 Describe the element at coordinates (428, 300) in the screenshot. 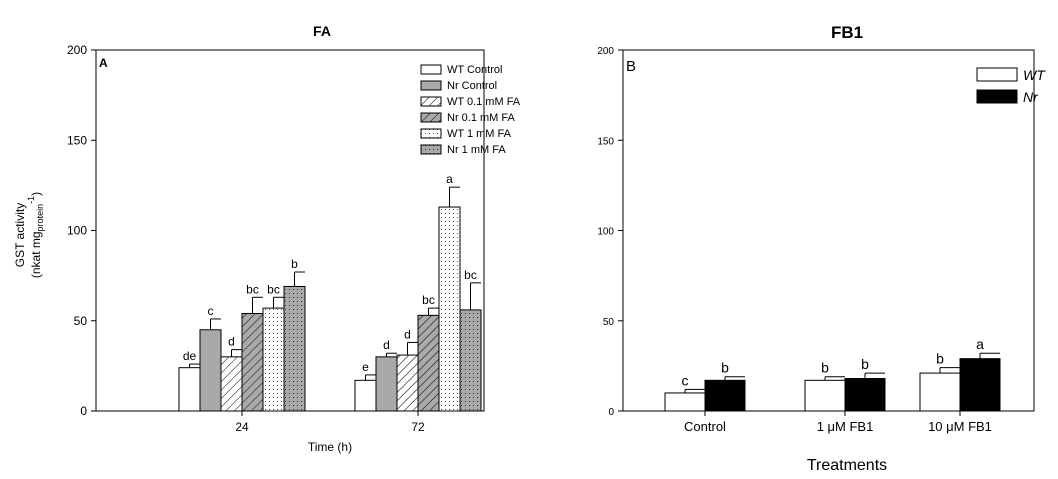

I see `sig-letter-0-3-1: bc` at that location.